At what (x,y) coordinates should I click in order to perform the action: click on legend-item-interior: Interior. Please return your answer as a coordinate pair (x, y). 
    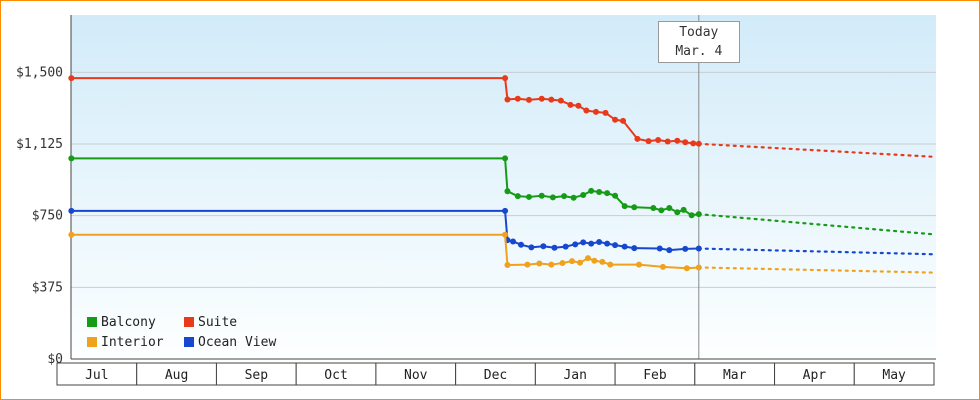
    Looking at the image, I should click on (135, 342).